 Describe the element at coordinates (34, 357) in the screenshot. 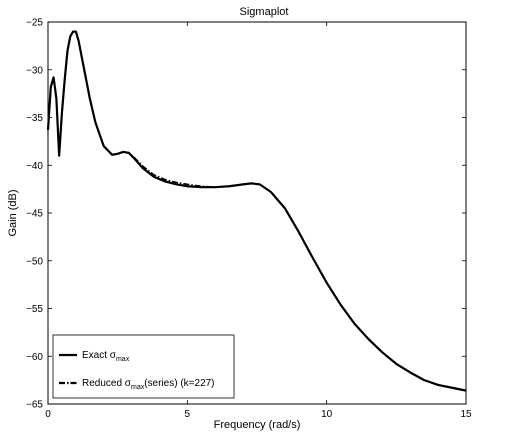

I see `y-tick-label: −60` at that location.